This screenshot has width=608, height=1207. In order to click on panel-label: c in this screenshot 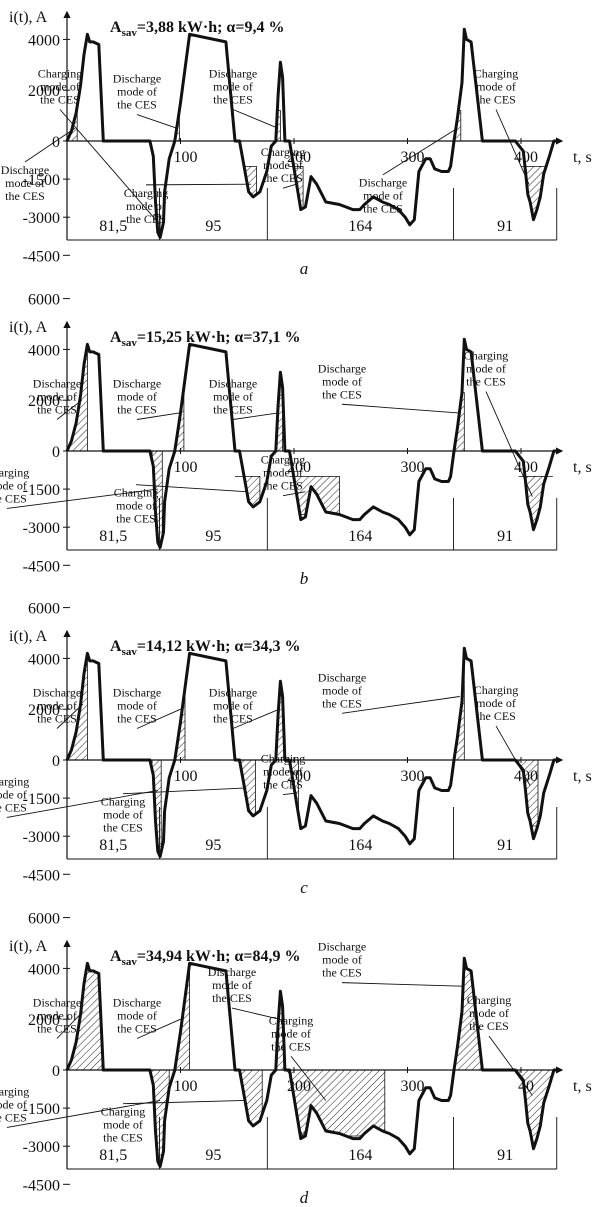, I will do `click(304, 887)`.